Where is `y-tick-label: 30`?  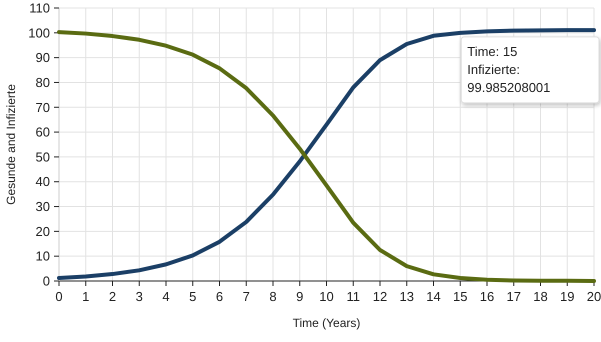
y-tick-label: 30 is located at coordinates (43, 206).